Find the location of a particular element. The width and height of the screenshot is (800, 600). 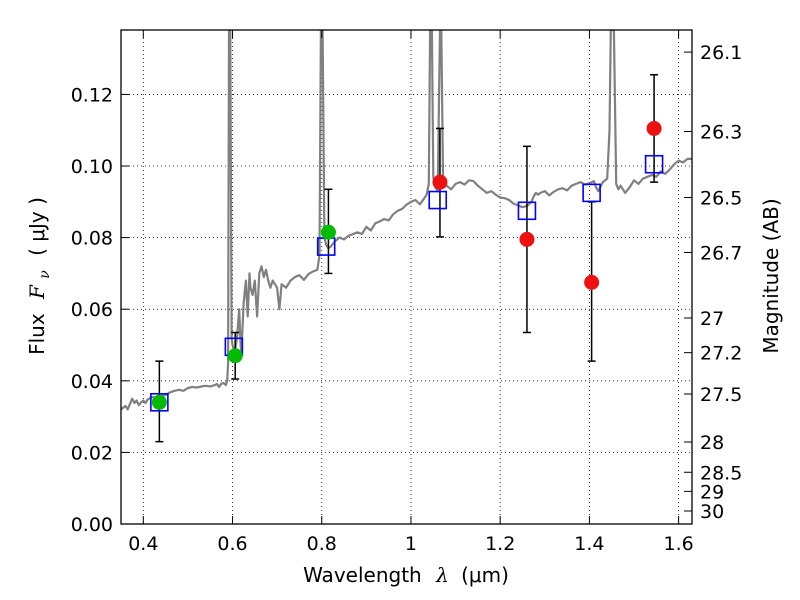

magnitude-tick-label: 27.5 is located at coordinates (721, 395).